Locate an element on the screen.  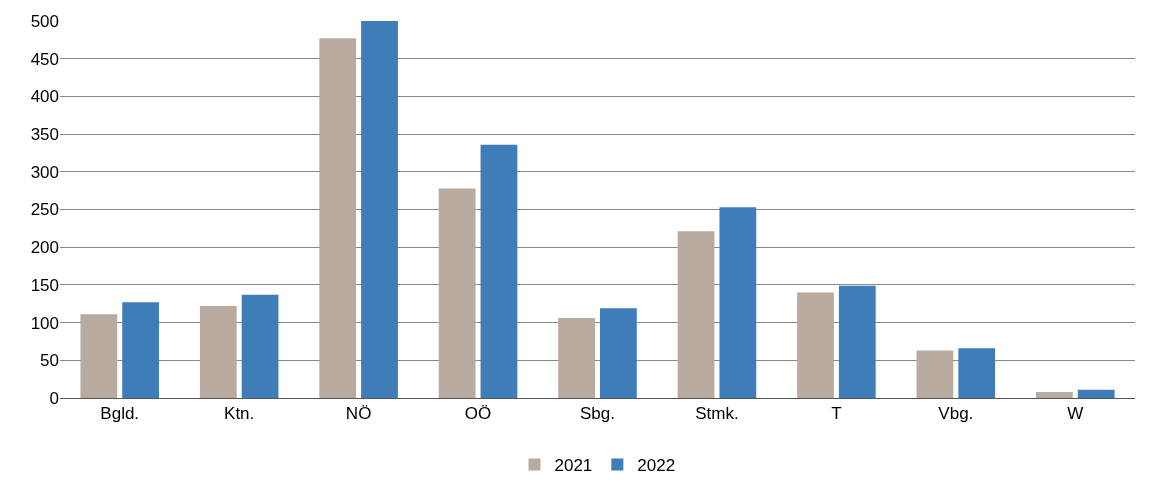
y-tick-label: 250 is located at coordinates (44, 210).